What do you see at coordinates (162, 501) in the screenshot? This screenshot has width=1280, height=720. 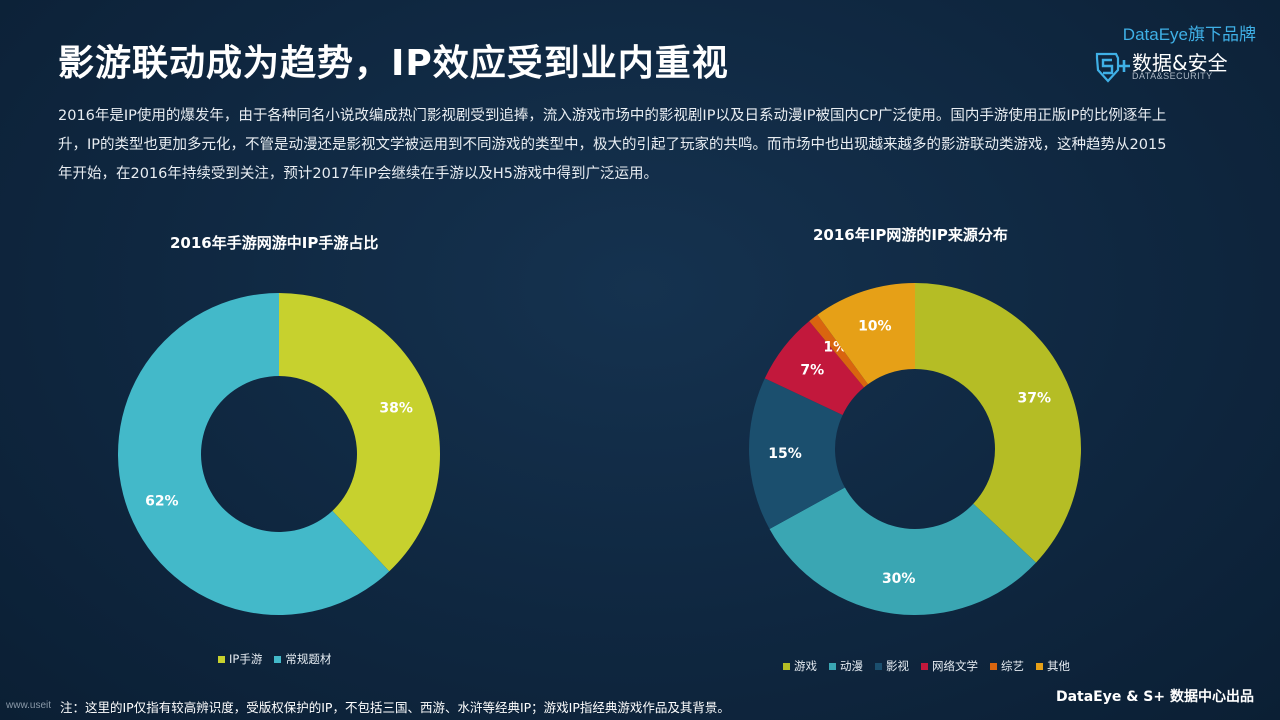 I see `data-label-常规题材: 62%` at bounding box center [162, 501].